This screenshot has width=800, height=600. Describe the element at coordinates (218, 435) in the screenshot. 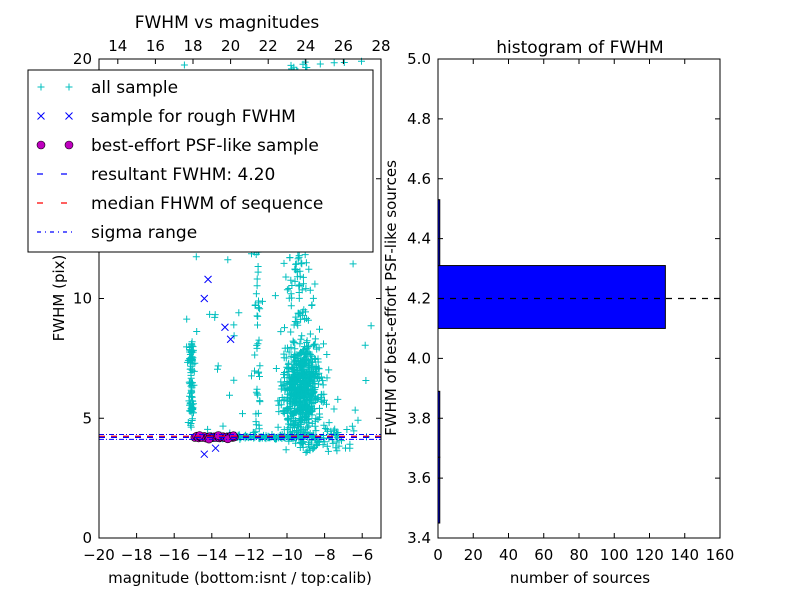

I see `psf-like-point` at that location.